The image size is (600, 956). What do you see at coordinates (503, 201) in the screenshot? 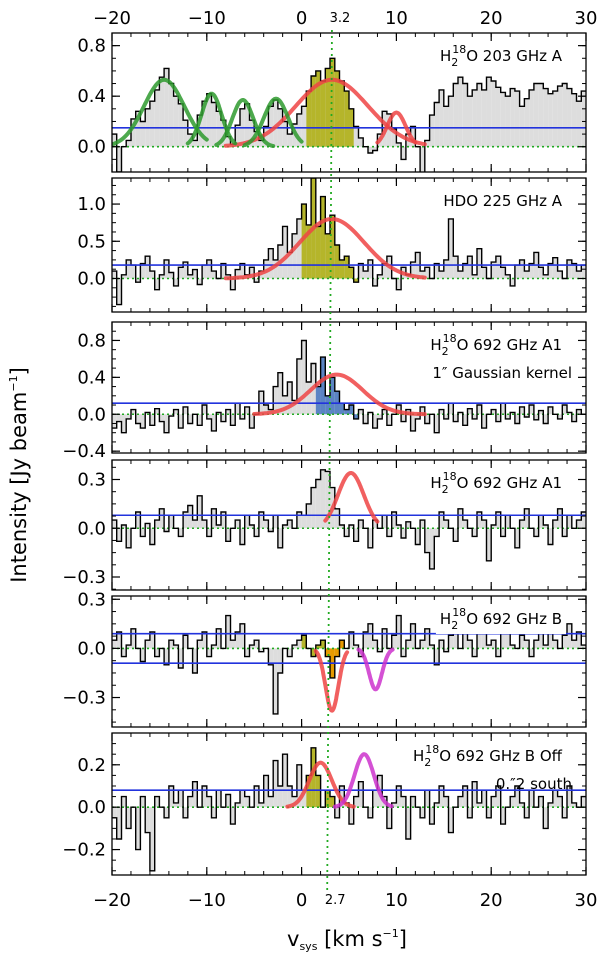
I see `panel-title-background` at bounding box center [503, 201].